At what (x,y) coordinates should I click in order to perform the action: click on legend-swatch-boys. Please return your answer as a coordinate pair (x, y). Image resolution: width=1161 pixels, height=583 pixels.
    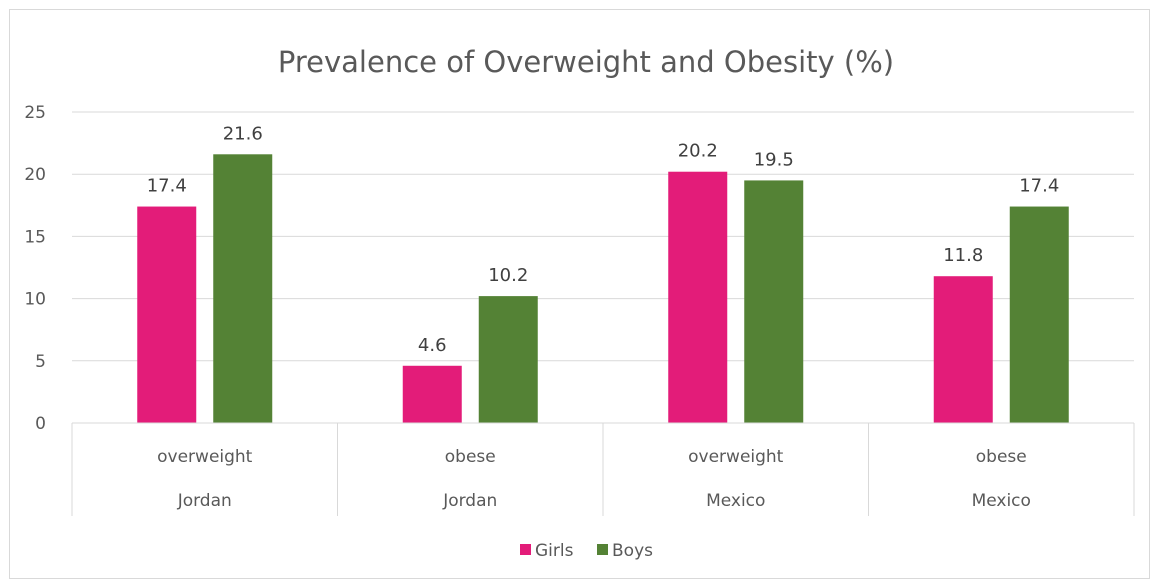
    Looking at the image, I should click on (602, 549).